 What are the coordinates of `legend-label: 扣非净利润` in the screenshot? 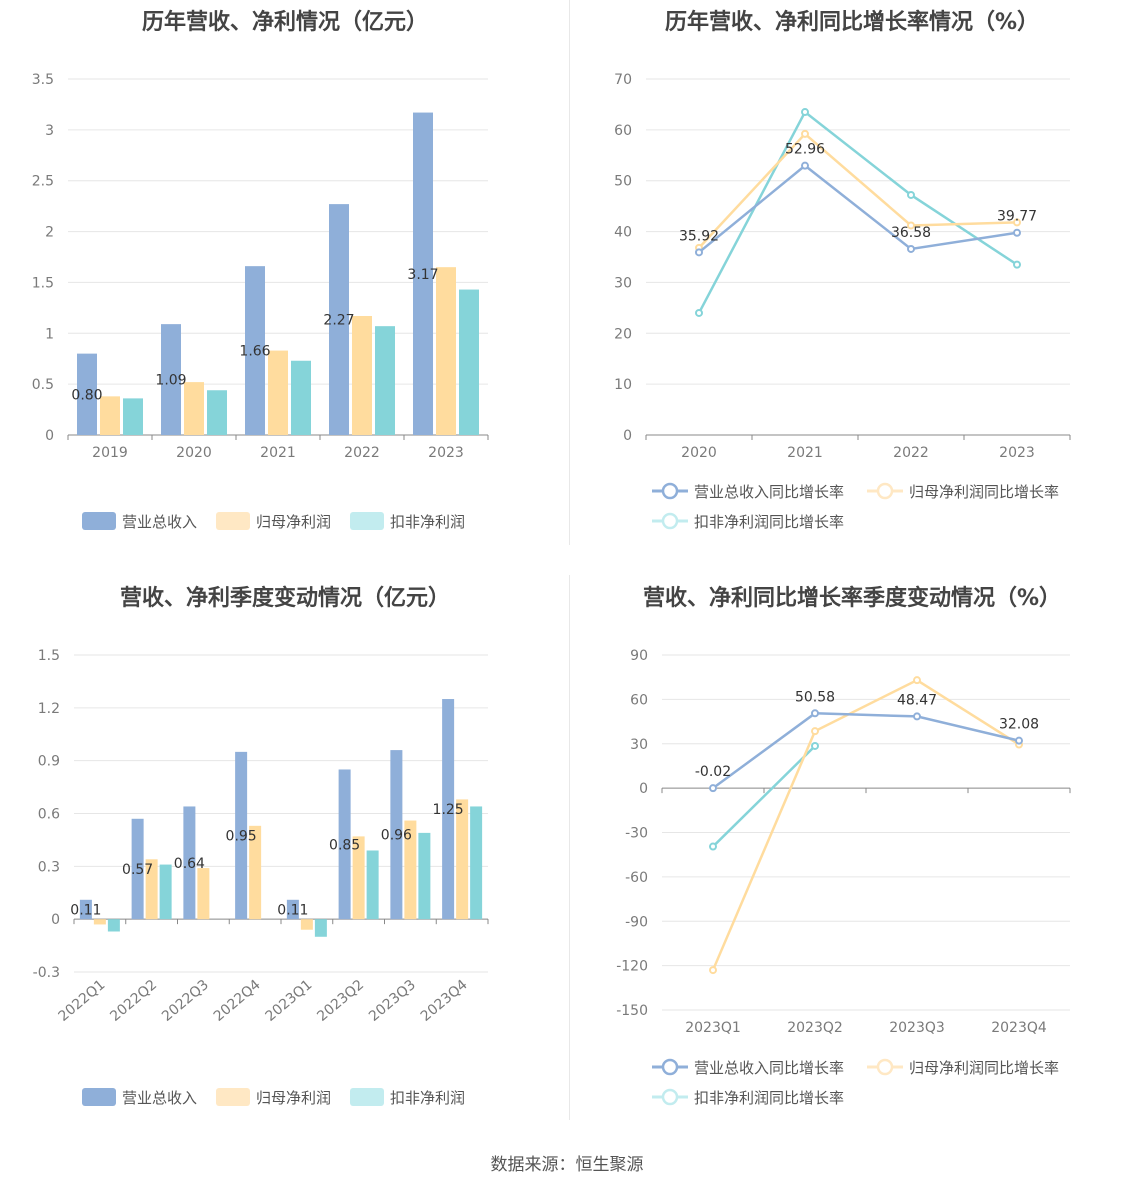 It's located at (427, 522).